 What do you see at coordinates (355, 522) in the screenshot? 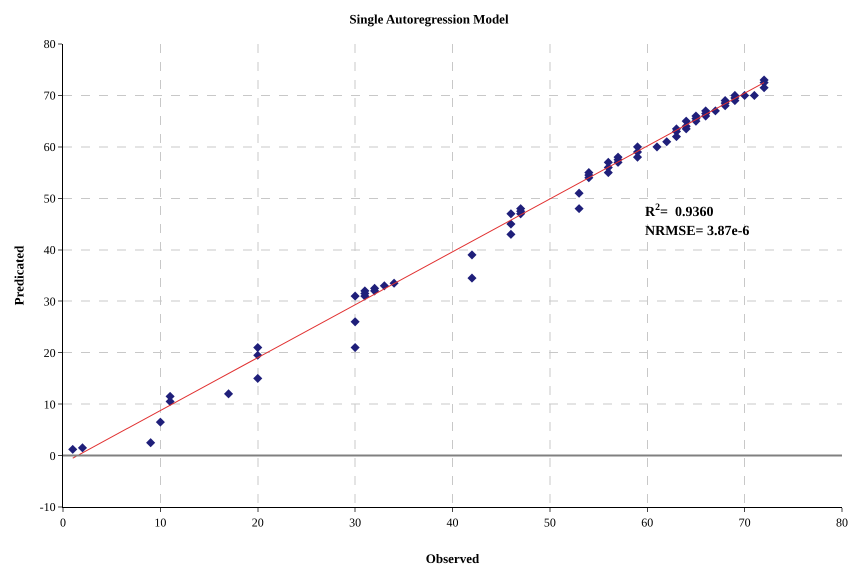
I see `x-tick-label: 30` at bounding box center [355, 522].